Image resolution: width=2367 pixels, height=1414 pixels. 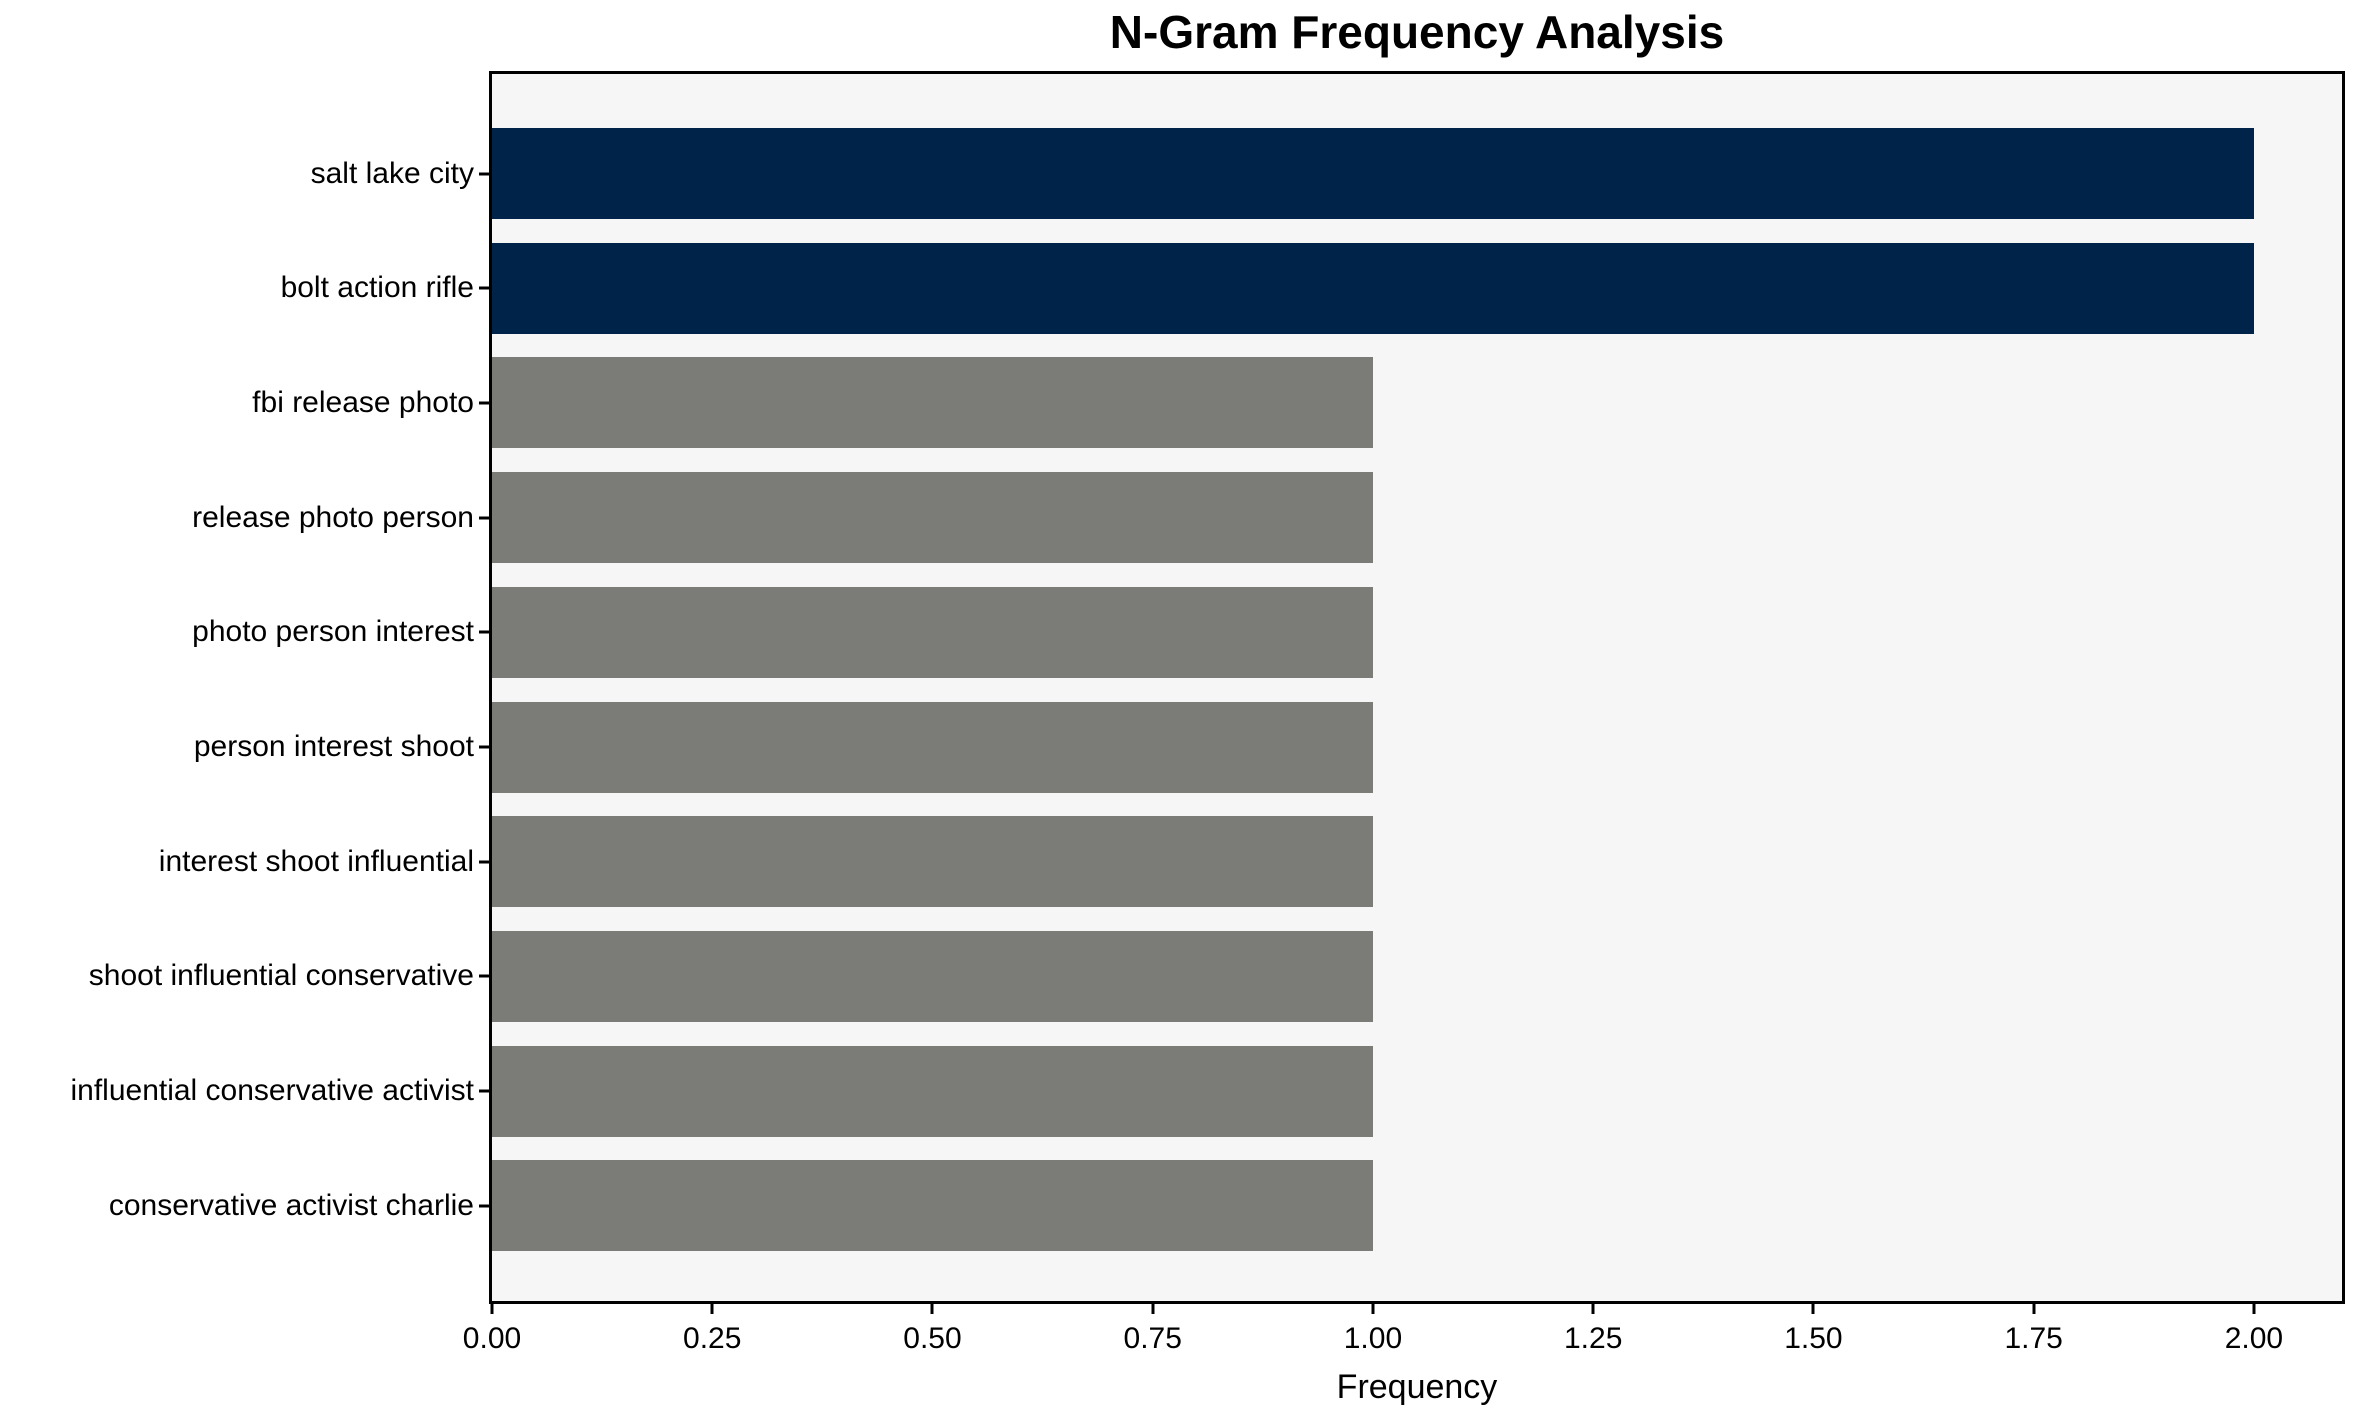 What do you see at coordinates (1373, 173) in the screenshot?
I see `bar-salt-lake-city` at bounding box center [1373, 173].